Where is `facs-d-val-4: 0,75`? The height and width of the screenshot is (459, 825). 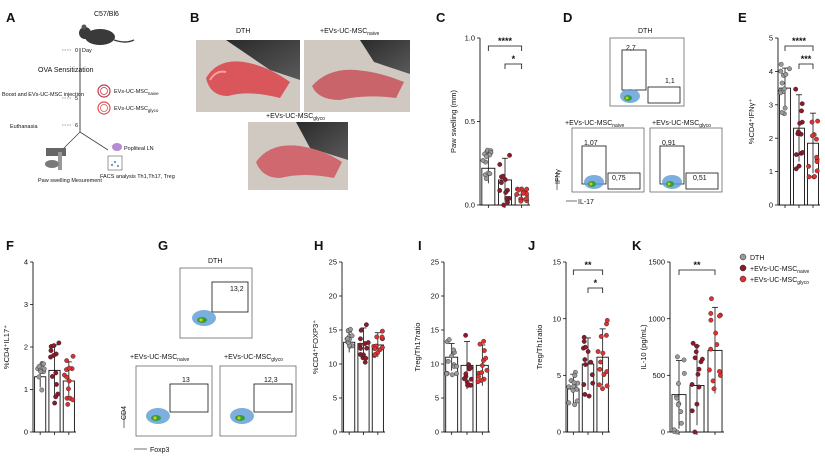 facs-d-val-4: 0,75 is located at coordinates (619, 178).